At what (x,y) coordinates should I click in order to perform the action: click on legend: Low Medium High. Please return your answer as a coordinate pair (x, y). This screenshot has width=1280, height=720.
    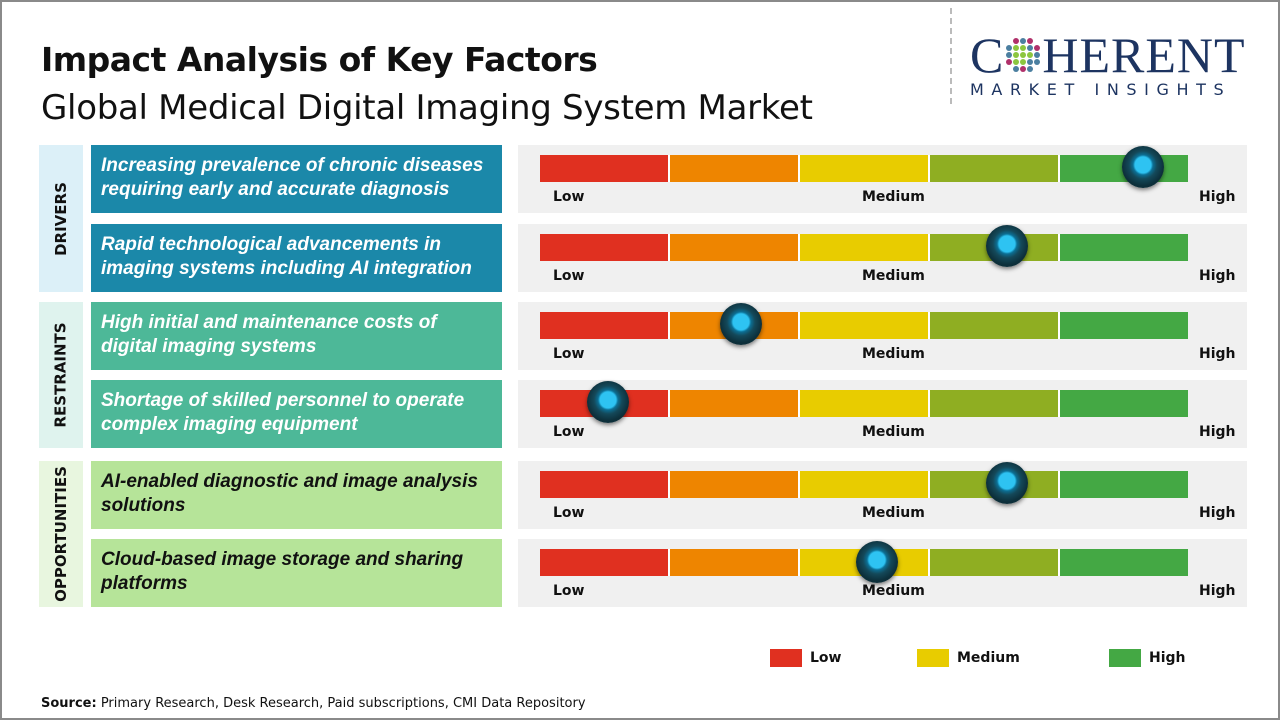
    Looking at the image, I should click on (979, 658).